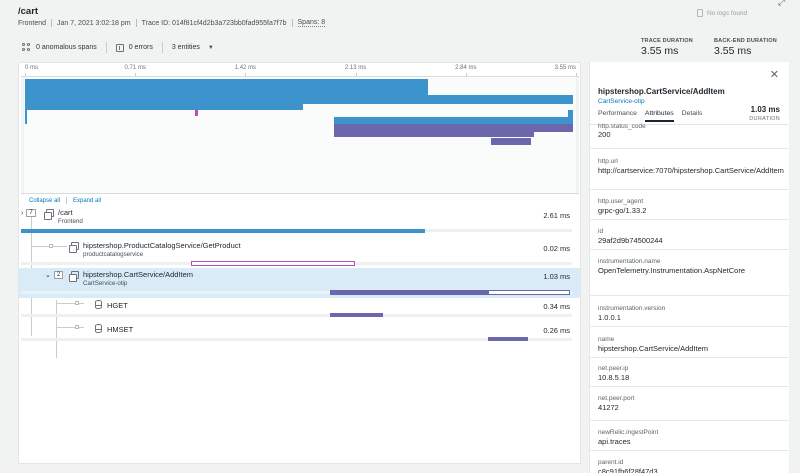 The image size is (800, 473). I want to click on span-name: HGET, so click(117, 305).